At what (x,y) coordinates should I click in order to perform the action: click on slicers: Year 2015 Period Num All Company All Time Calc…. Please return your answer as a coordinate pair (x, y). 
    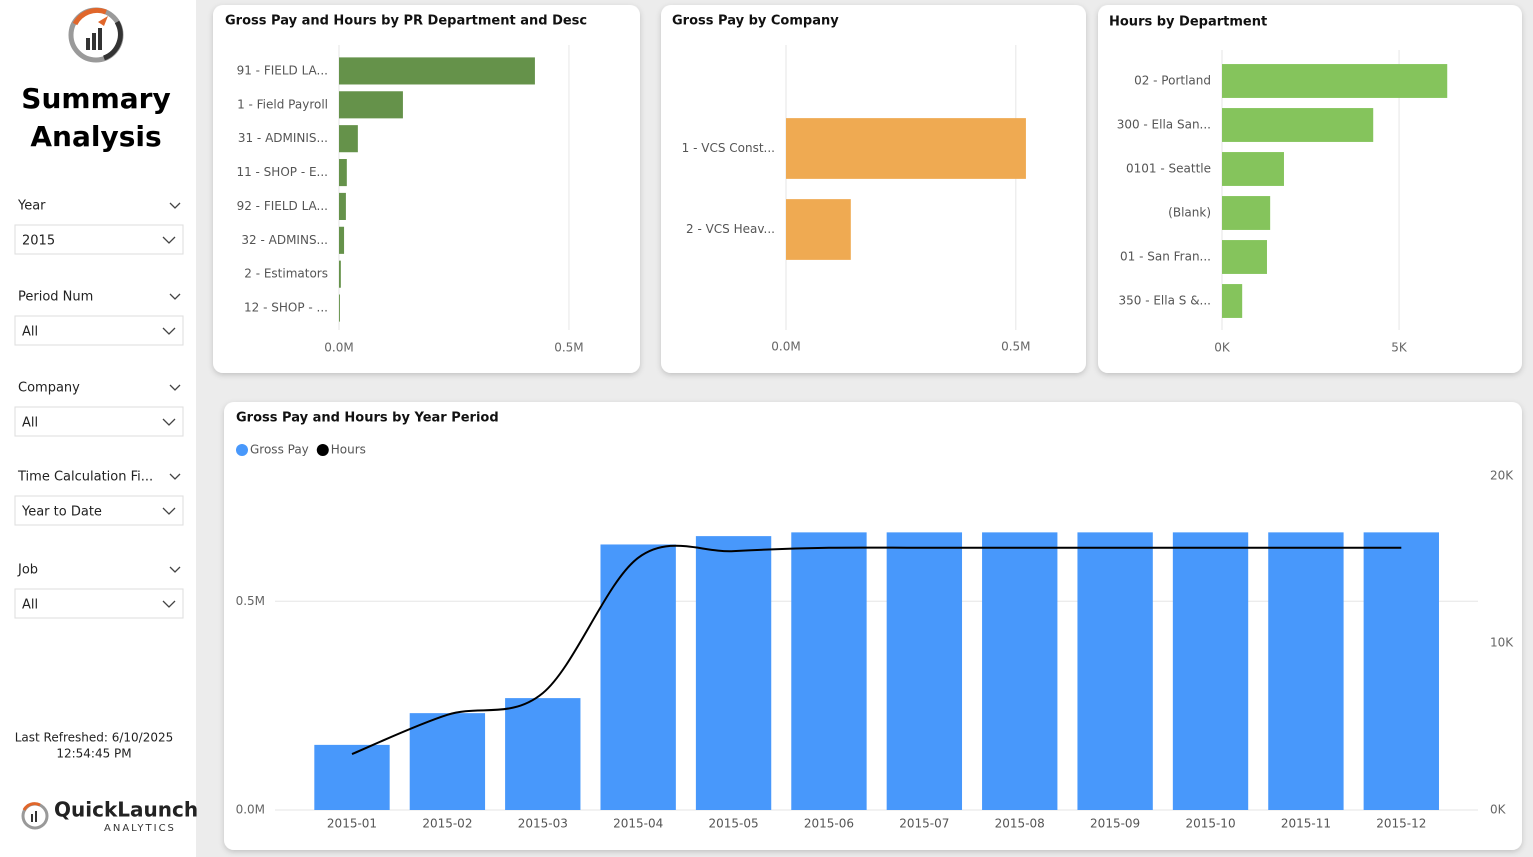
    Looking at the image, I should click on (99, 409).